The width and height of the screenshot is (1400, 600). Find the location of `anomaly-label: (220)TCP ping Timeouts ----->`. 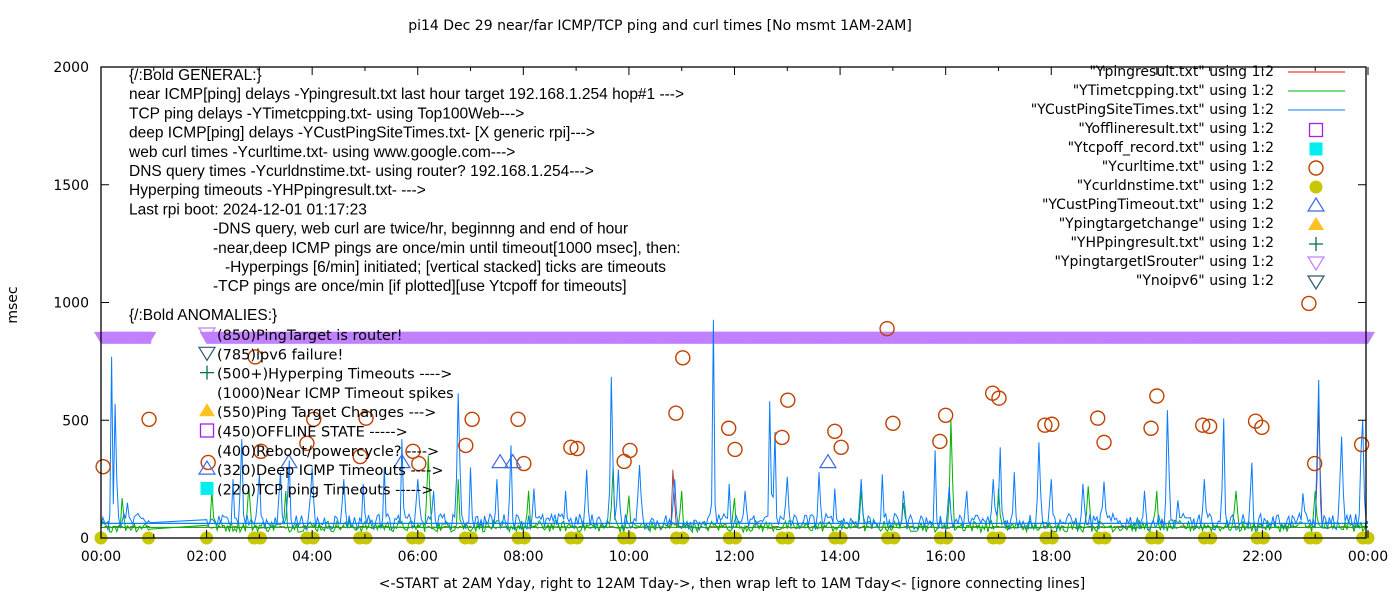

anomaly-label: (220)TCP ping Timeouts -----> is located at coordinates (325, 490).